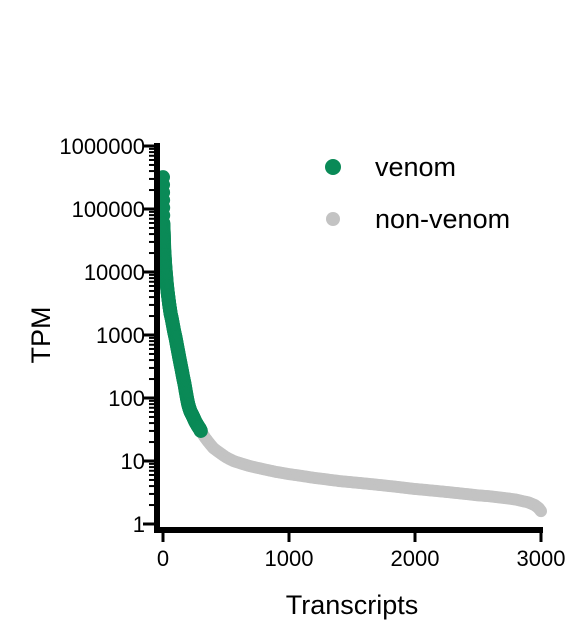 The width and height of the screenshot is (579, 632). Describe the element at coordinates (41, 335) in the screenshot. I see `y-axis-title: TPM` at that location.